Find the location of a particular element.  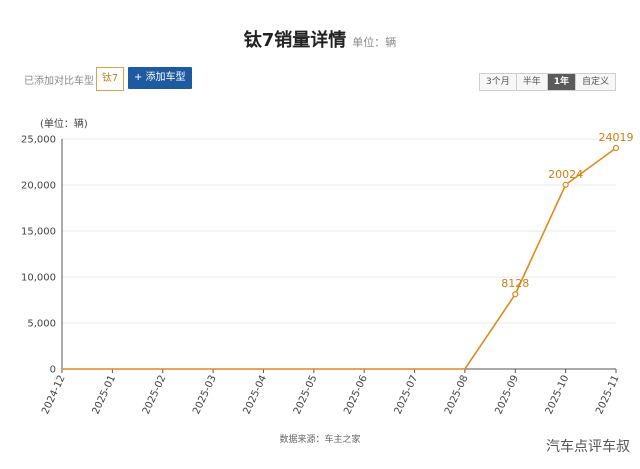

y-tick-label: 15,000 is located at coordinates (38, 232).